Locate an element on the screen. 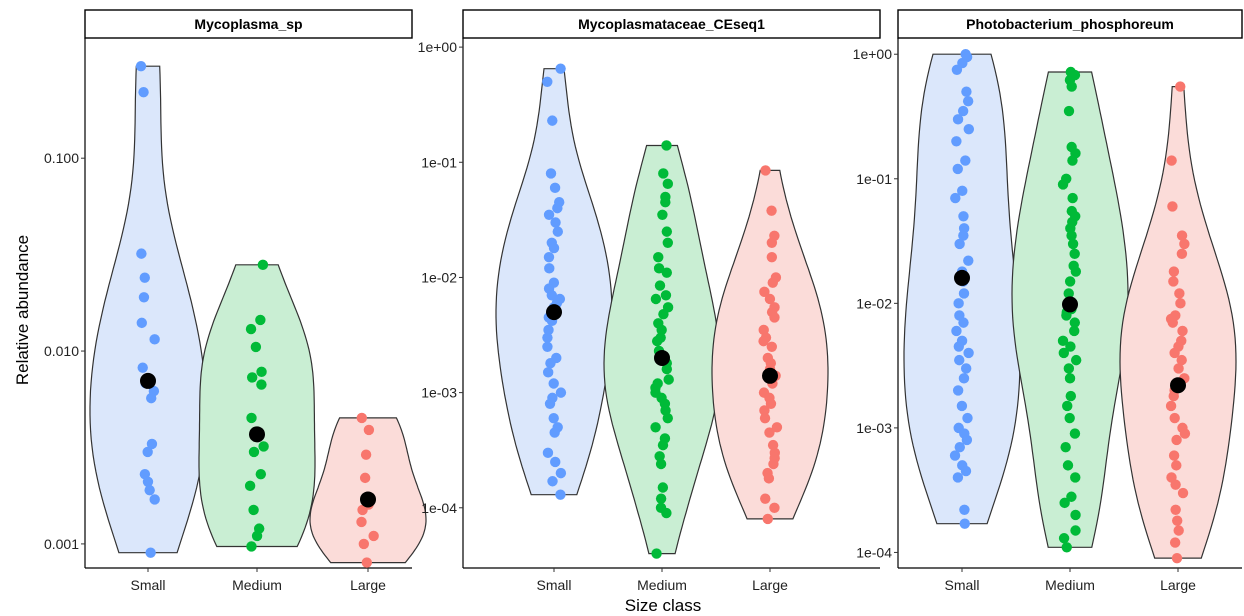 The width and height of the screenshot is (1244, 616). y-tick-label: 1e-03 is located at coordinates (874, 428).